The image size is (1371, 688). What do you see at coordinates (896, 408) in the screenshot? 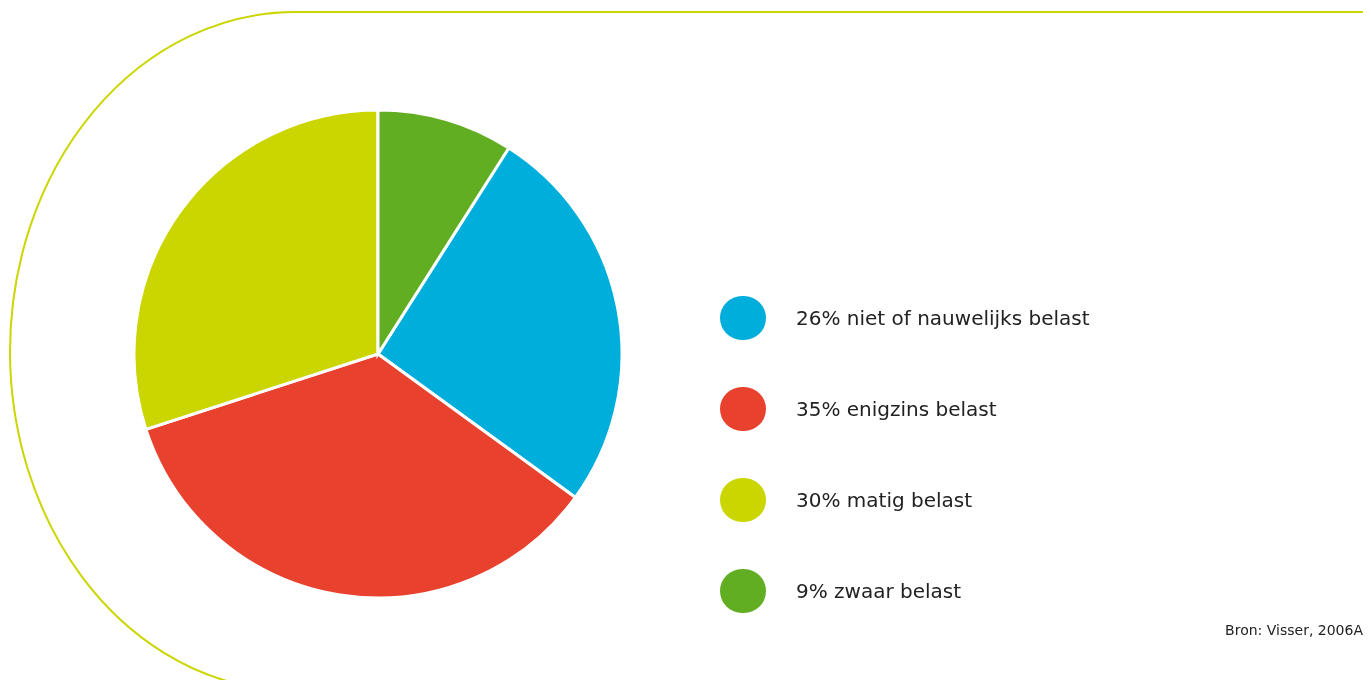
I see `legend-label: 35% enigzins belast` at bounding box center [896, 408].